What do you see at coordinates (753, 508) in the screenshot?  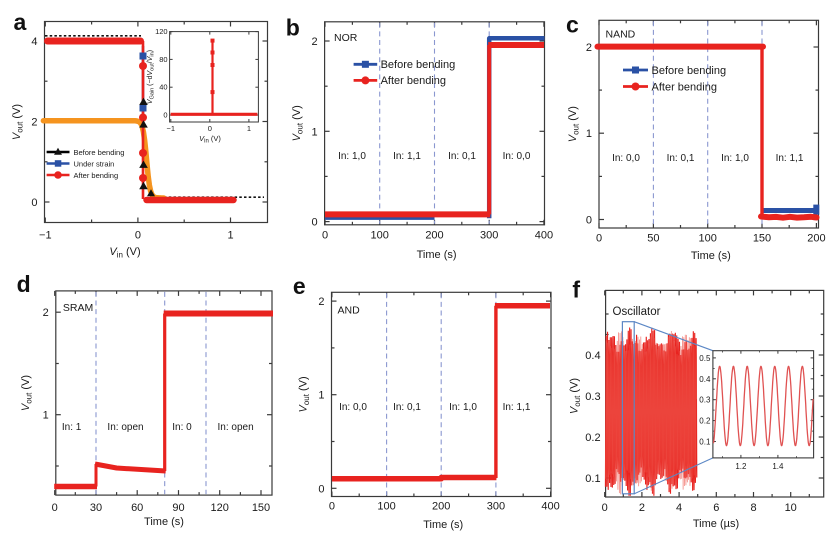 I see `svg-text: 8` at bounding box center [753, 508].